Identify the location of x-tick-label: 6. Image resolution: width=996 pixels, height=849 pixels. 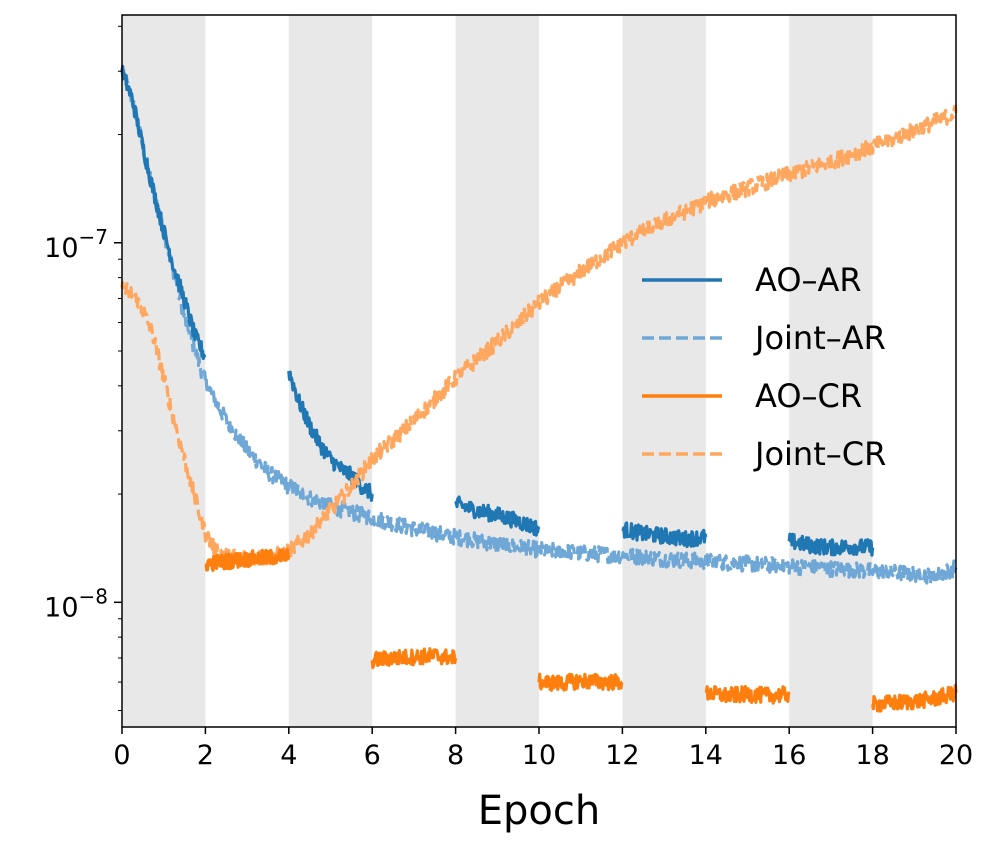
(372, 755).